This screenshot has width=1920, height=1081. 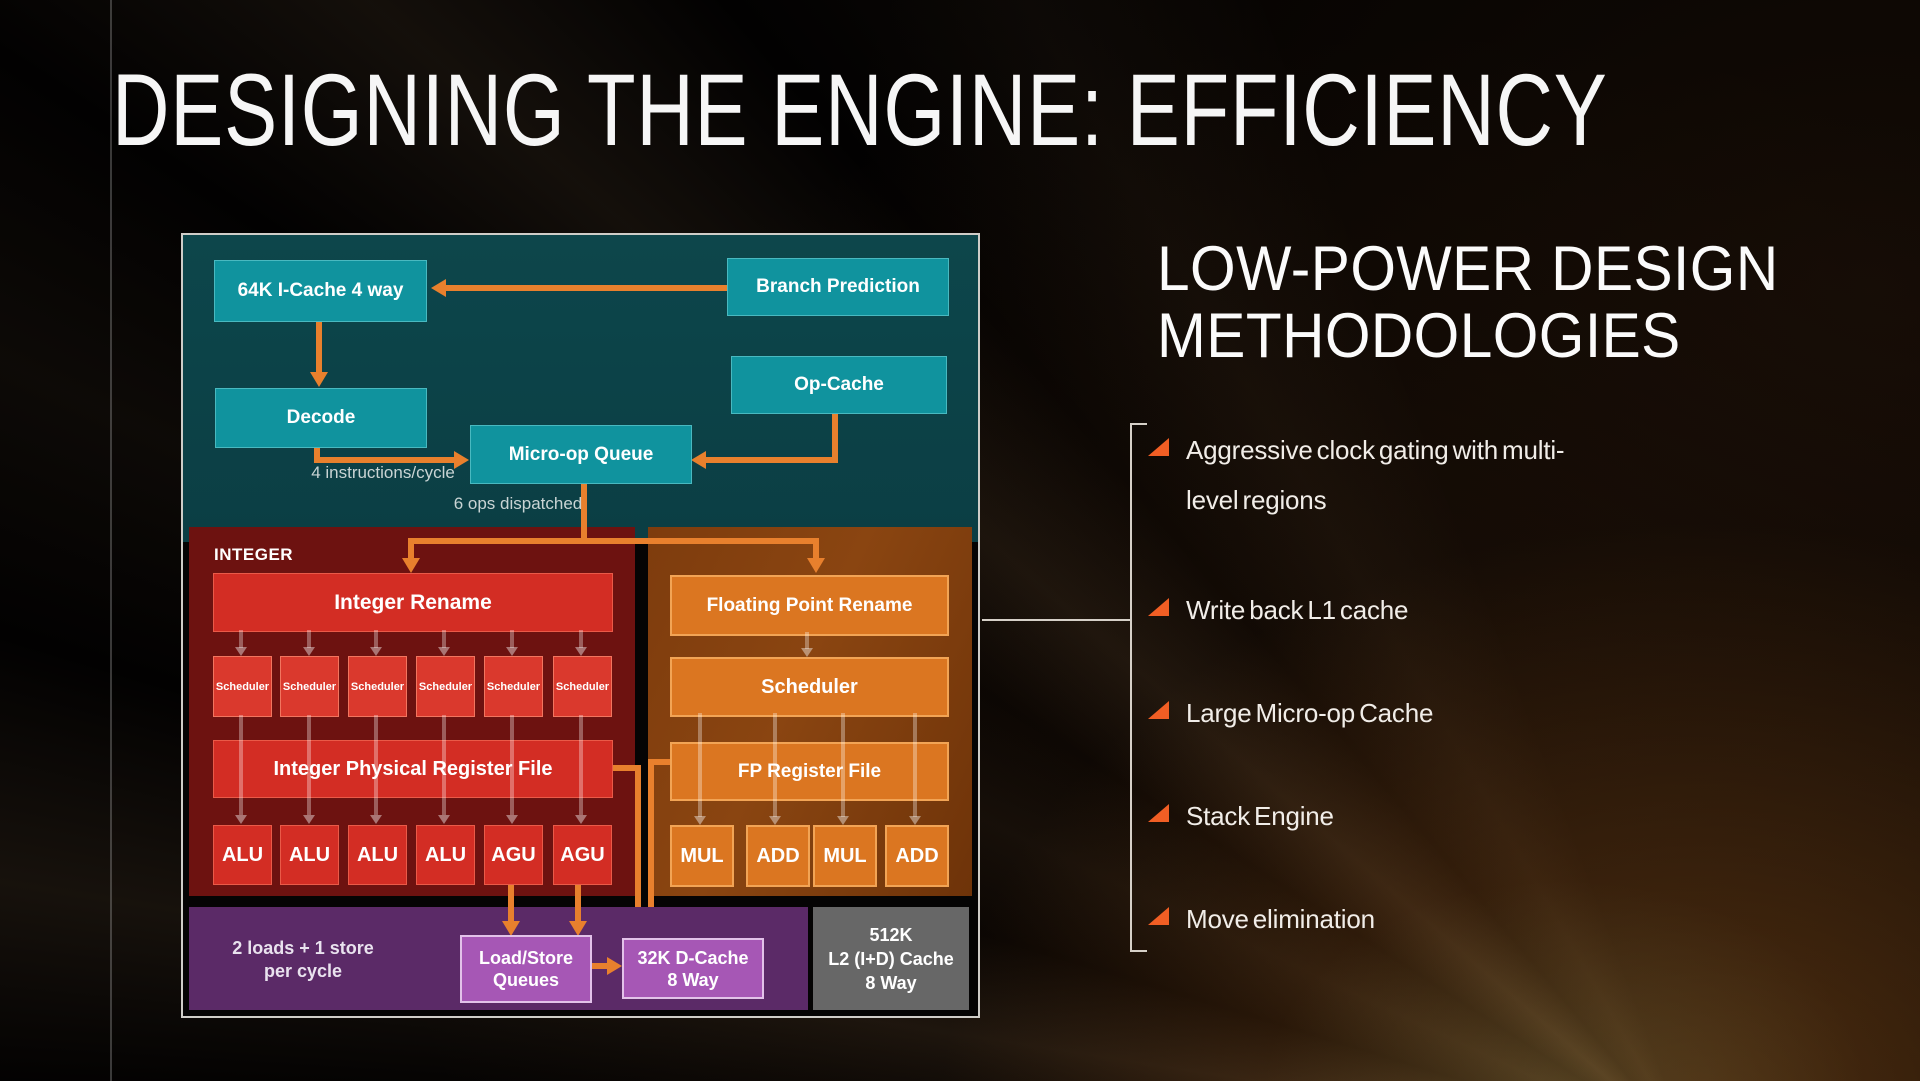 I want to click on loads-line1: 2 loads + 1 store, so click(x=303, y=948).